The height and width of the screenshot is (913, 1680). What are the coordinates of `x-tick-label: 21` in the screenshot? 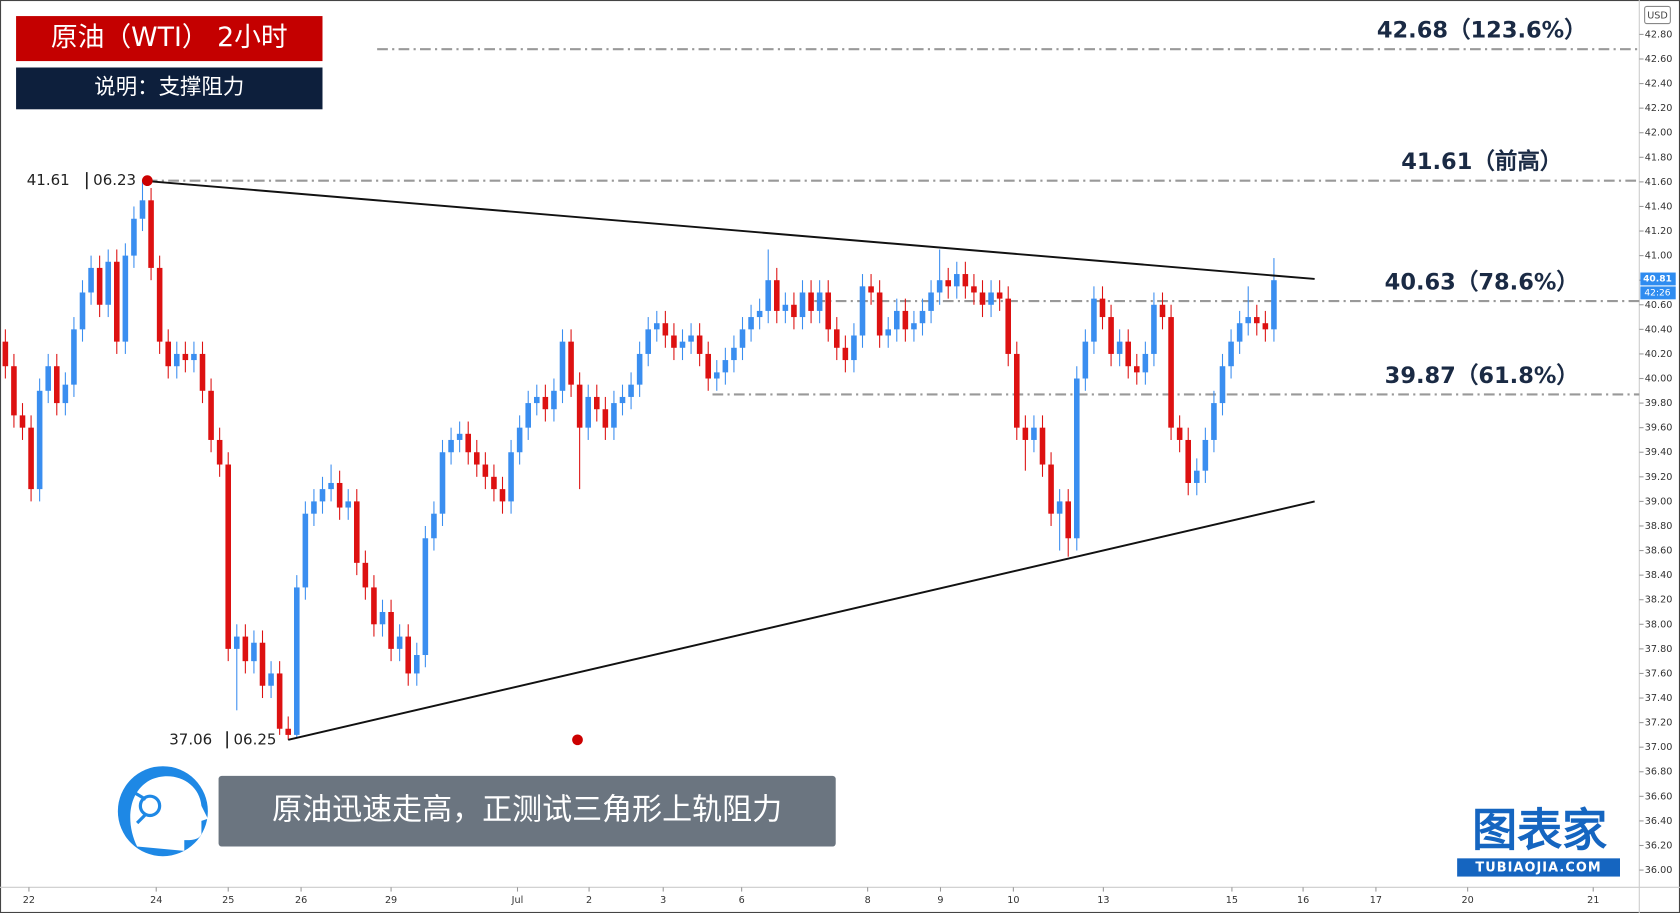 It's located at (1593, 900).